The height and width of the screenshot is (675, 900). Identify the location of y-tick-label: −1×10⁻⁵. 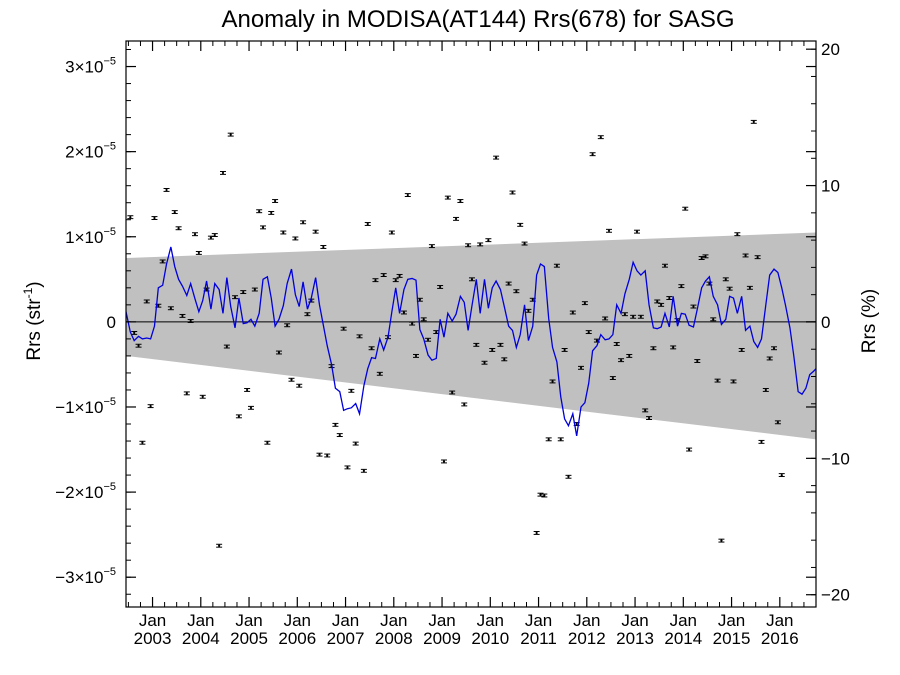
(85, 406).